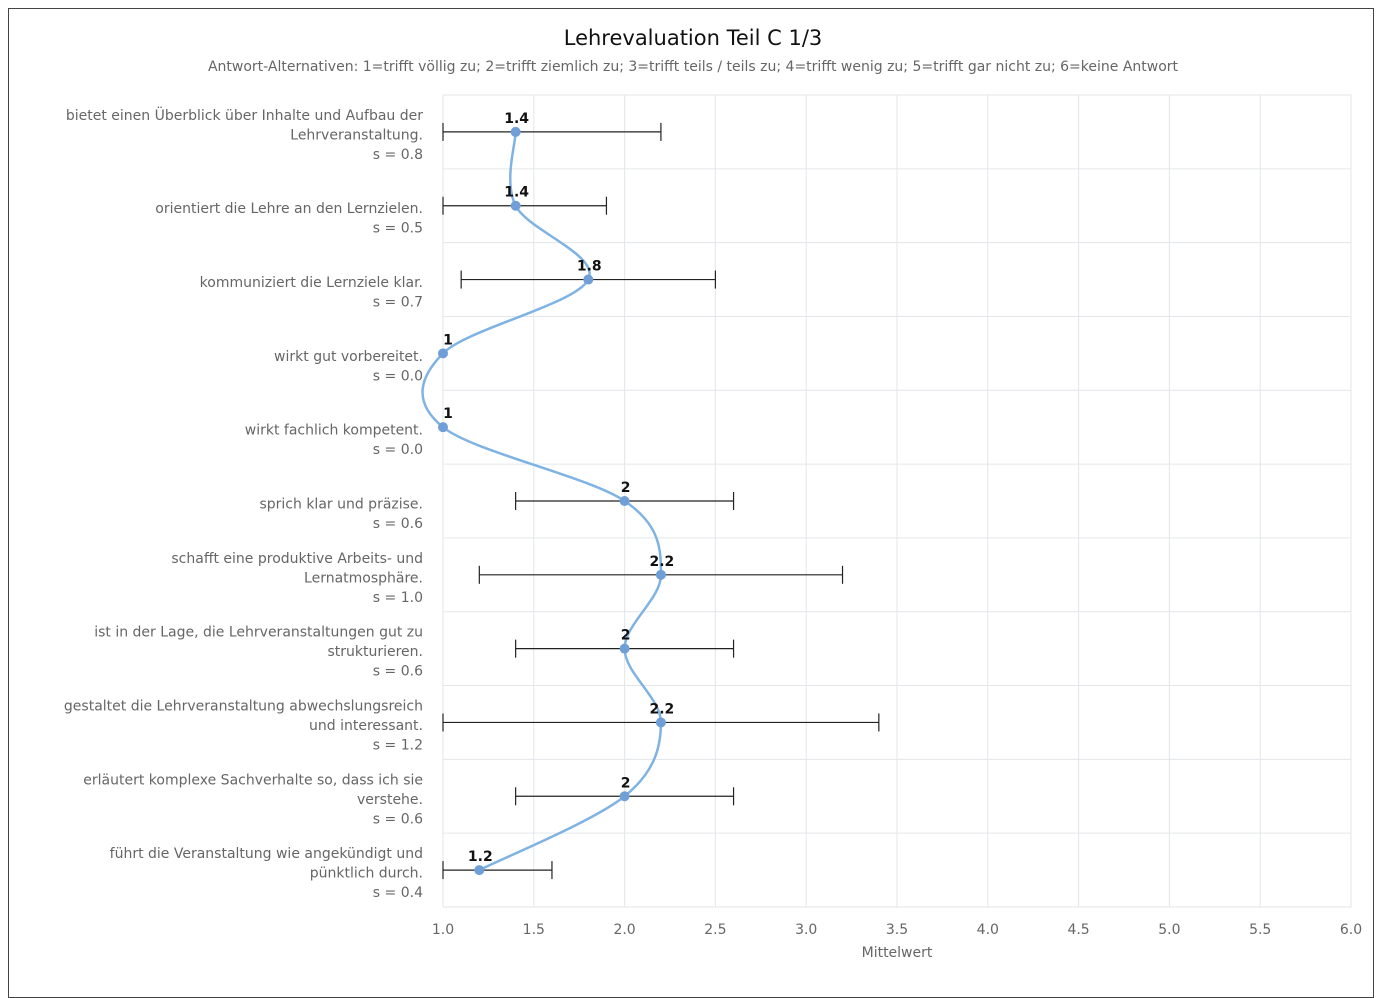  I want to click on chart-title: Lehrevaluation Teil C 1/3, so click(693, 38).